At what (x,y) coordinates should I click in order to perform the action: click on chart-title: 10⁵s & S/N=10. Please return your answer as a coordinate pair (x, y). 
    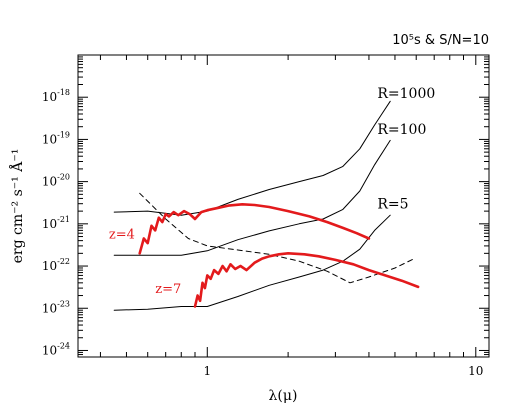
    Looking at the image, I should click on (440, 40).